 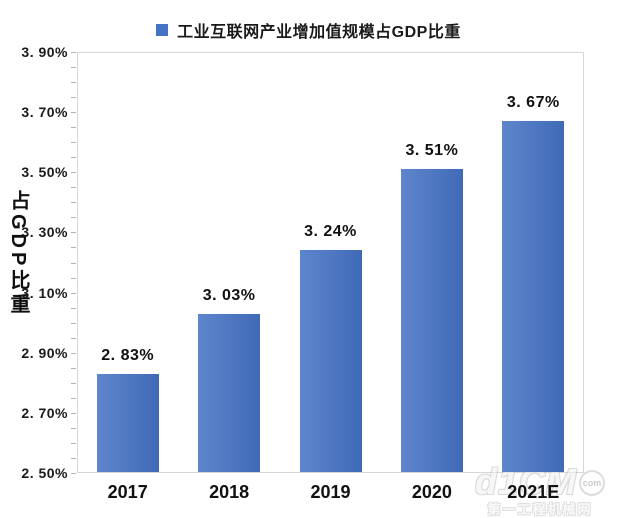 What do you see at coordinates (229, 492) in the screenshot?
I see `x-tick-label-2018: 2018` at bounding box center [229, 492].